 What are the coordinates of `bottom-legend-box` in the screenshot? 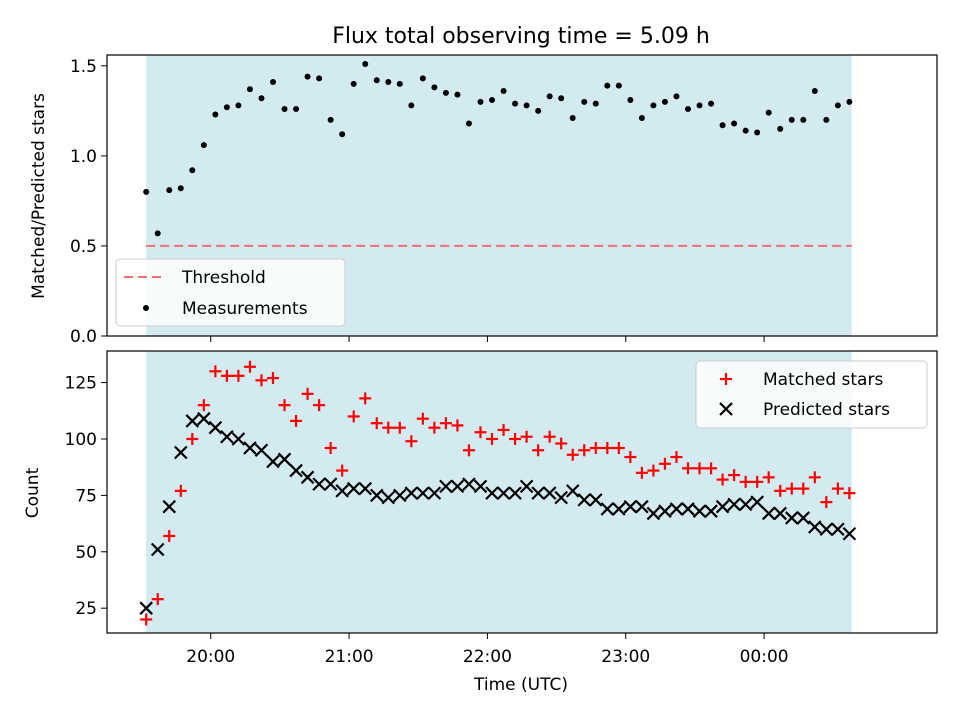 It's located at (811, 394).